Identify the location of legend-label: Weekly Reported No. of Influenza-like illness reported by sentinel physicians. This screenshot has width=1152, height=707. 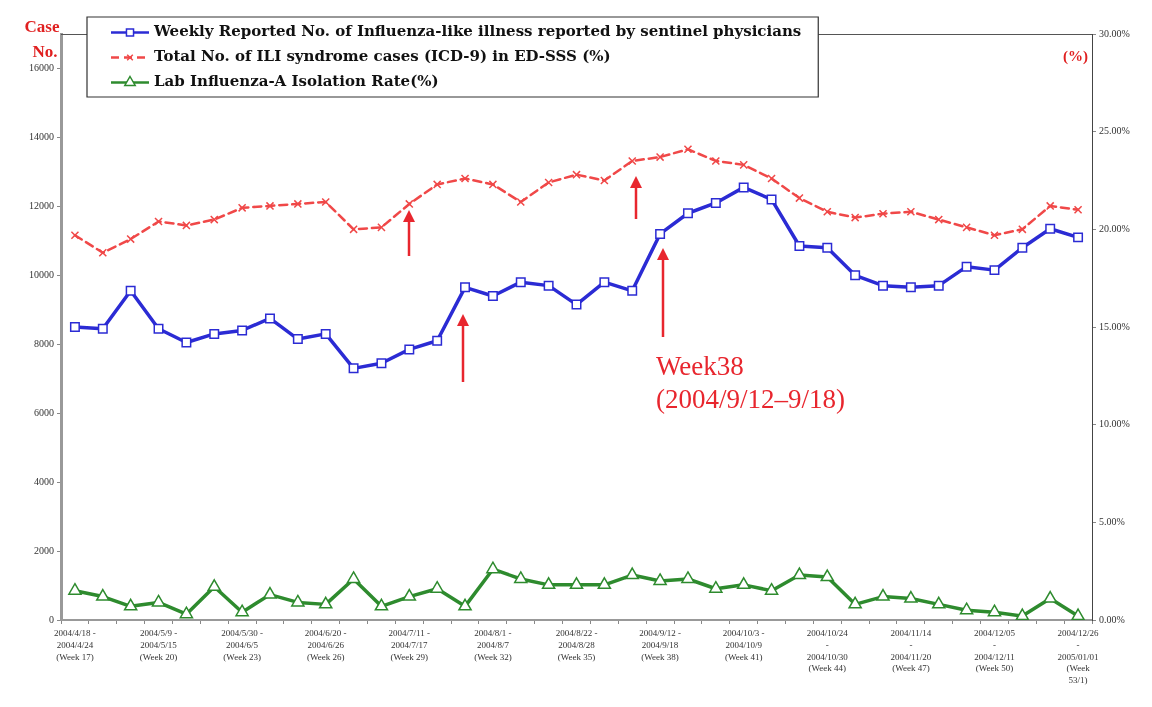
(477, 31).